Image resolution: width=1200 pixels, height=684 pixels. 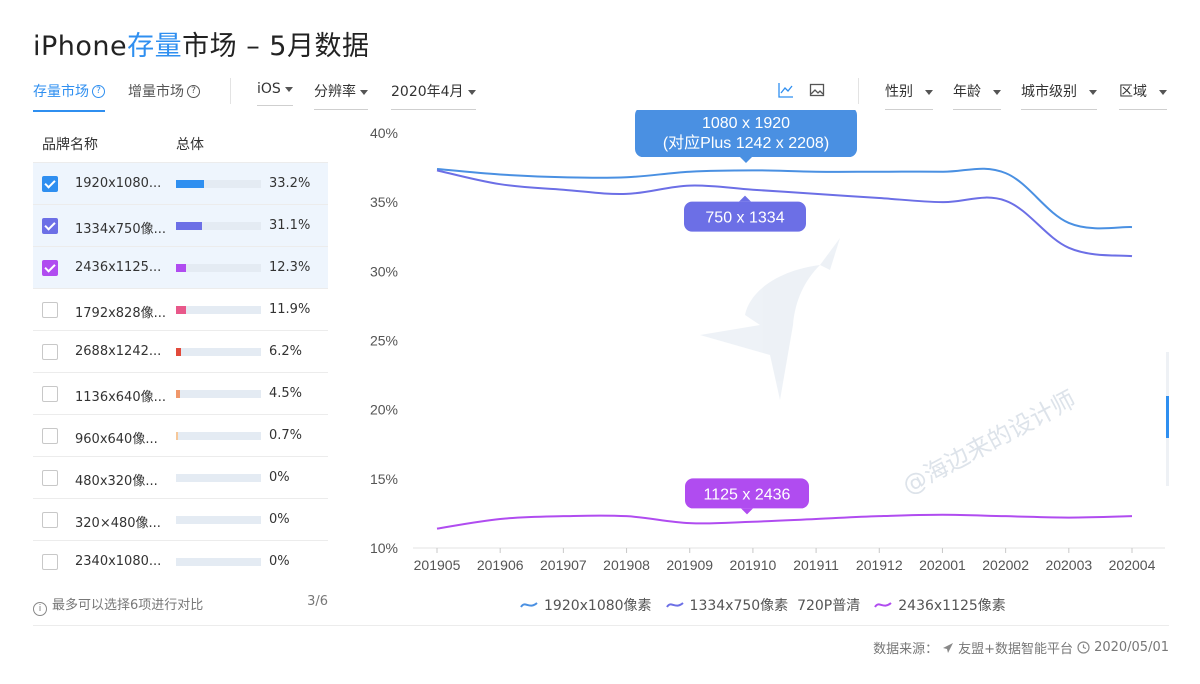 I want to click on column-header-overall: 总体, so click(x=190, y=145).